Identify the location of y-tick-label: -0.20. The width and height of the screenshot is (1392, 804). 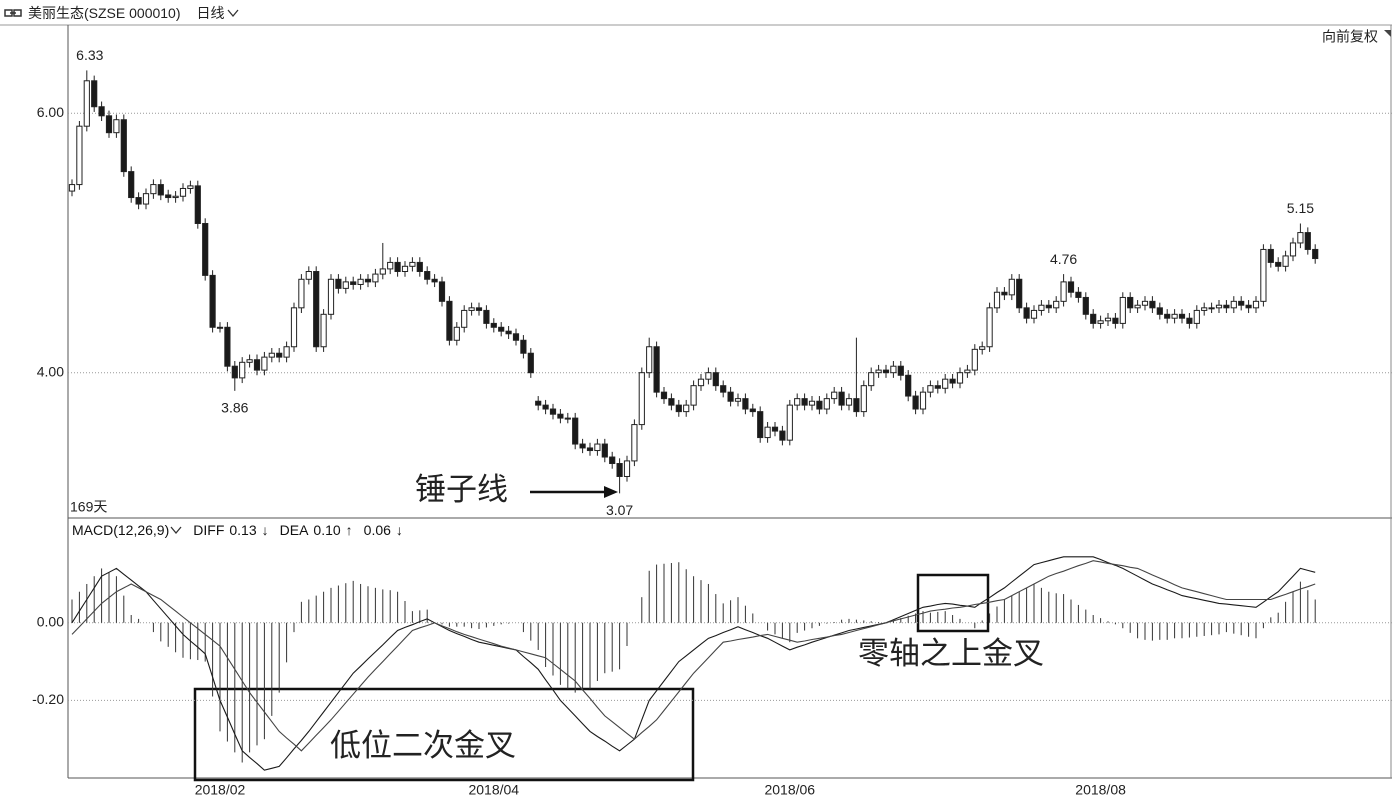
(48, 699).